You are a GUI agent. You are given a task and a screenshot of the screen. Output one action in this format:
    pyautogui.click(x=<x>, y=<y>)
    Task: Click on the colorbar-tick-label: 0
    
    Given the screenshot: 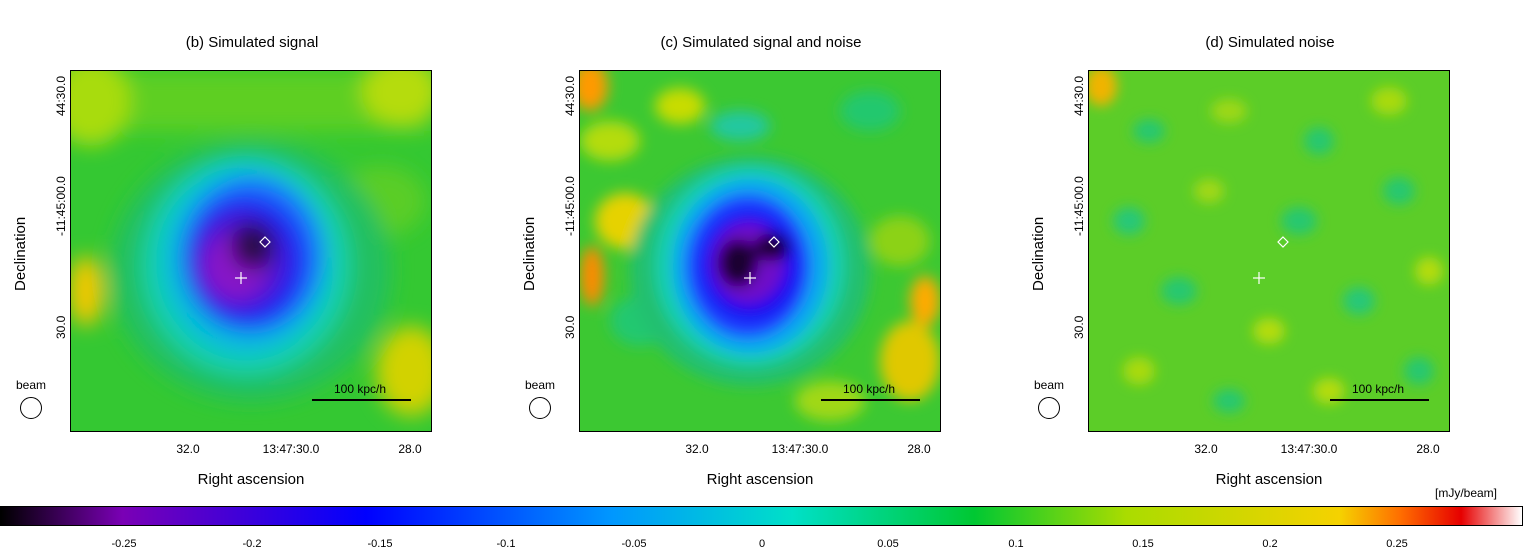 What is the action you would take?
    pyautogui.click(x=762, y=544)
    